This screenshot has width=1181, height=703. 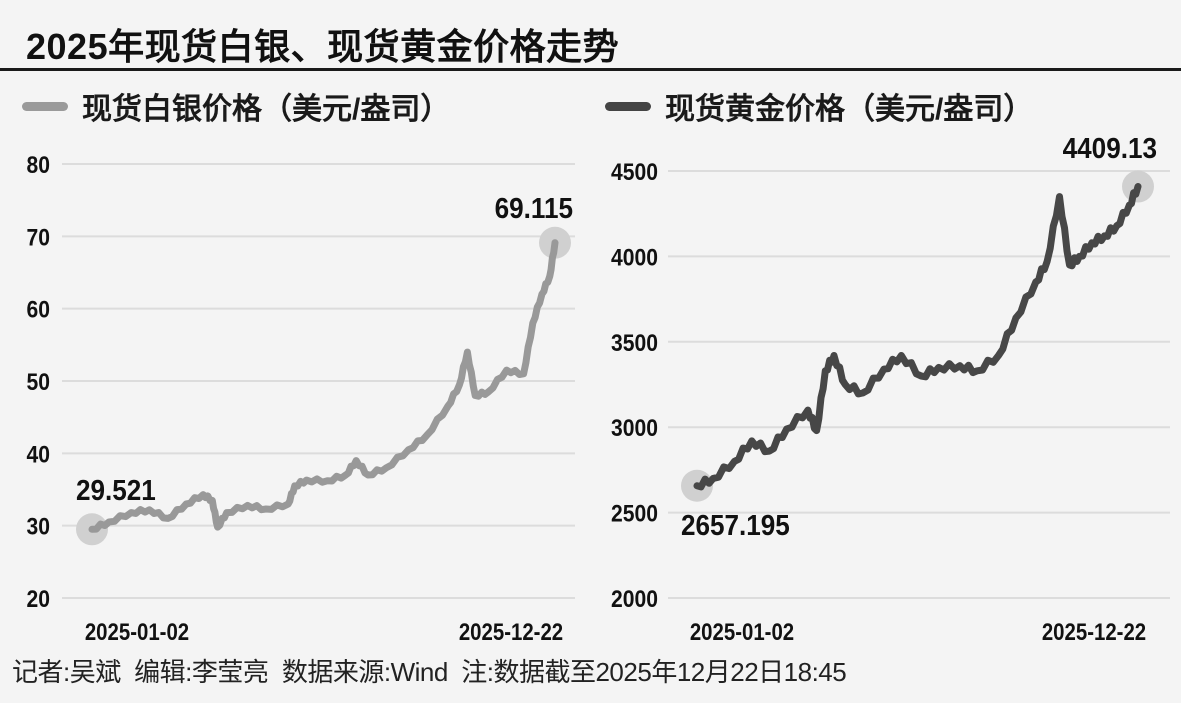 What do you see at coordinates (511, 631) in the screenshot?
I see `silver-x-tick-end: 2025-12-22` at bounding box center [511, 631].